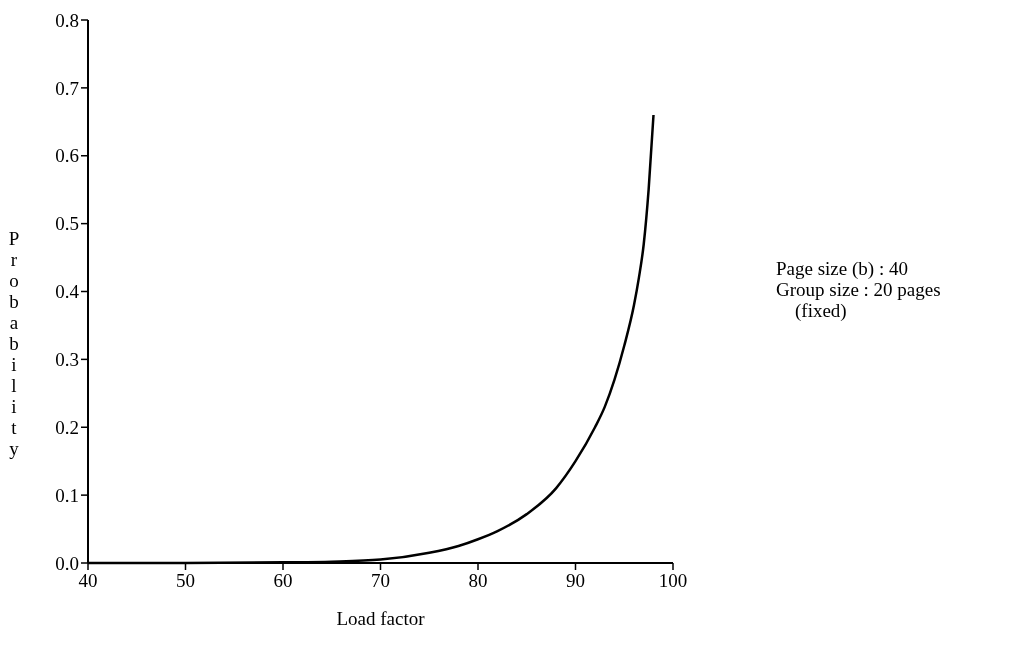  Describe the element at coordinates (380, 580) in the screenshot. I see `x-tick-label: 70` at that location.